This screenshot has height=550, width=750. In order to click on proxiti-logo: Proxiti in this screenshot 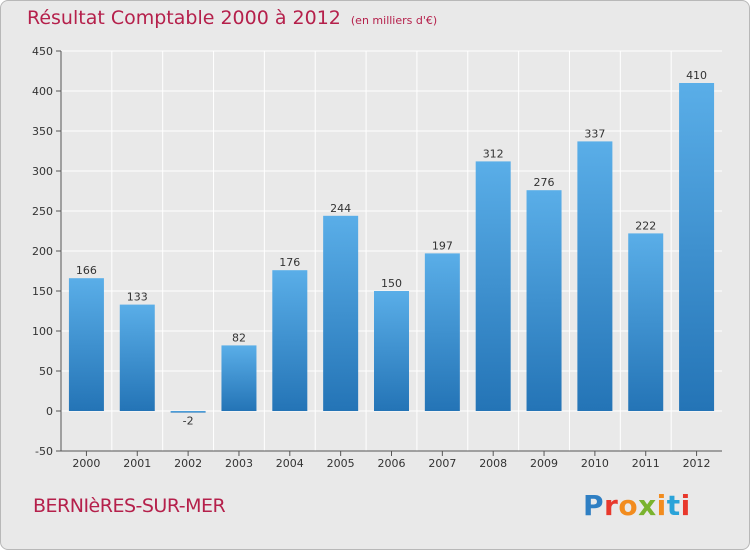, I will do `click(637, 505)`.